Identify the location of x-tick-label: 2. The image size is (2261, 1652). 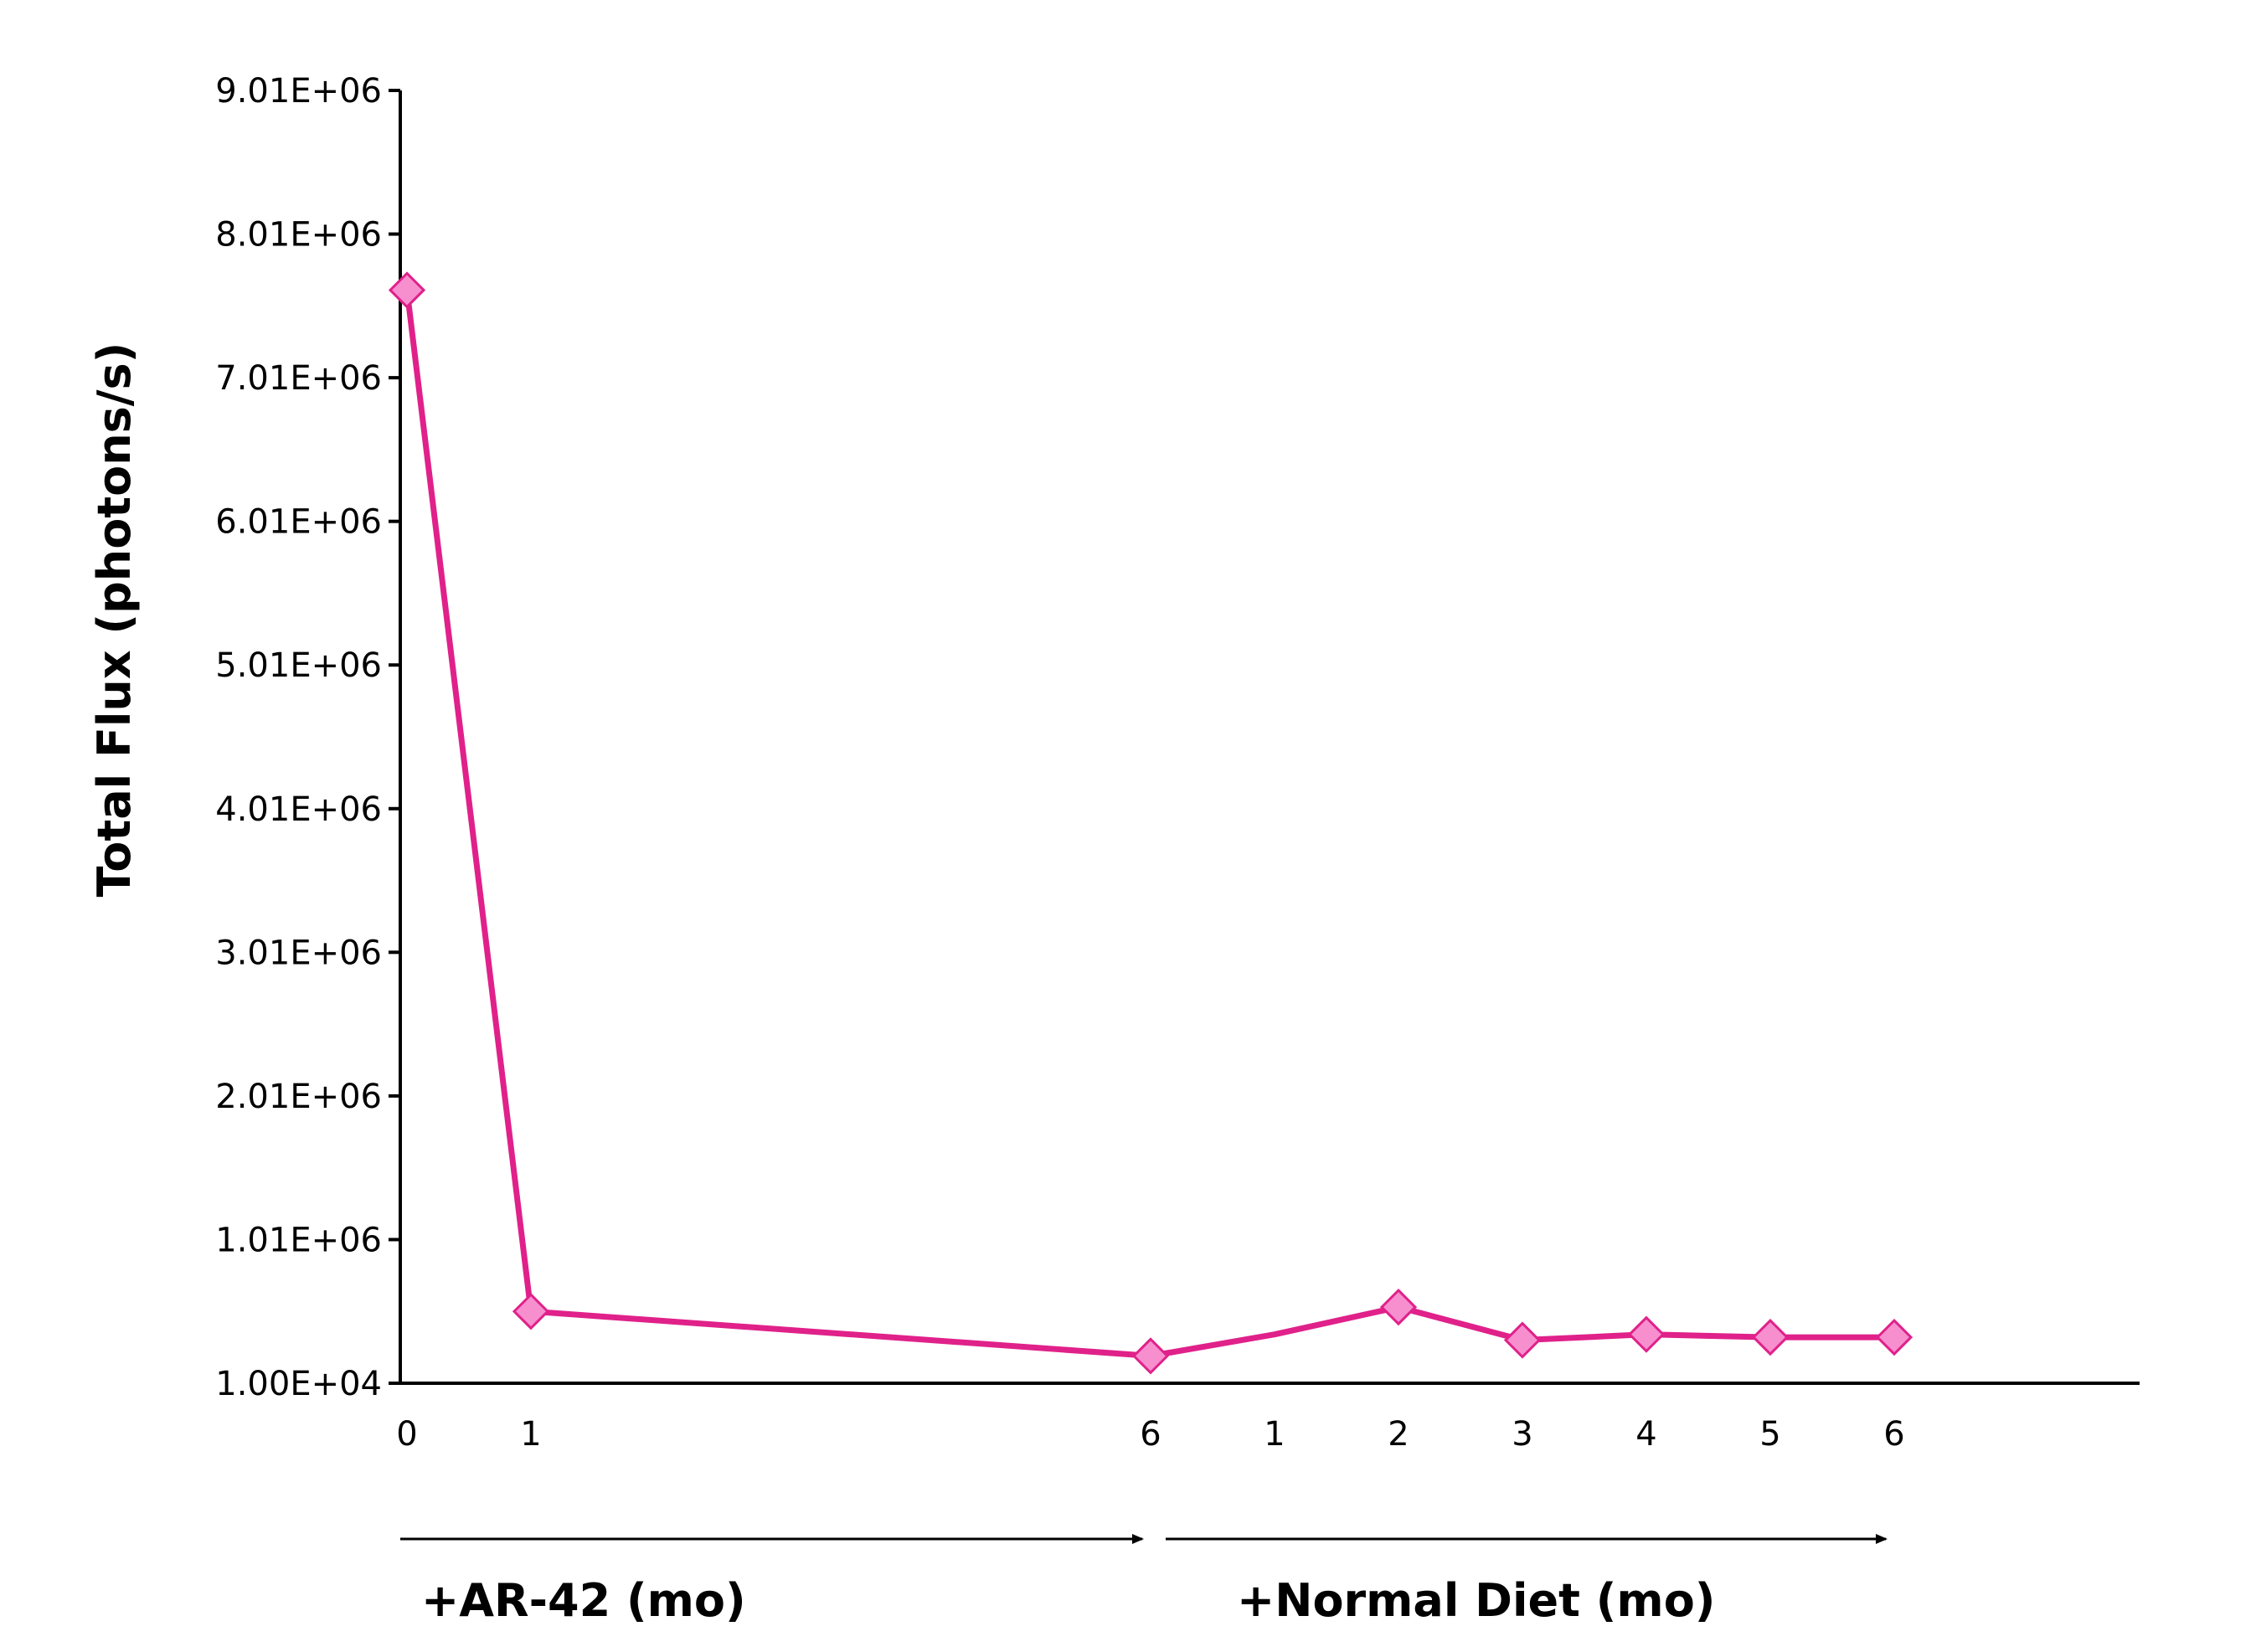
(1398, 1434).